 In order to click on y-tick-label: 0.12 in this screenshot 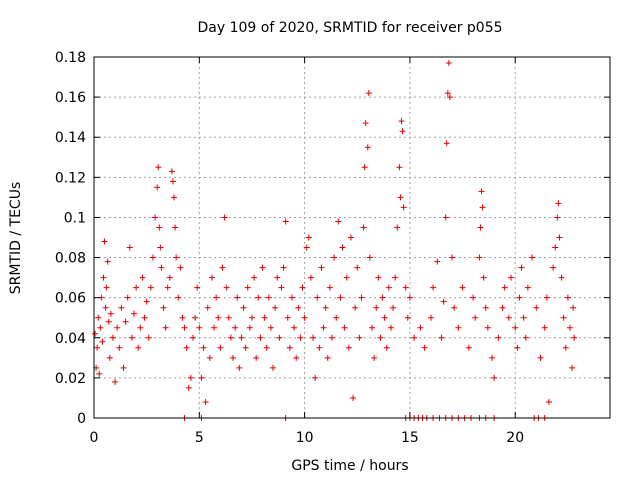, I will do `click(70, 178)`.